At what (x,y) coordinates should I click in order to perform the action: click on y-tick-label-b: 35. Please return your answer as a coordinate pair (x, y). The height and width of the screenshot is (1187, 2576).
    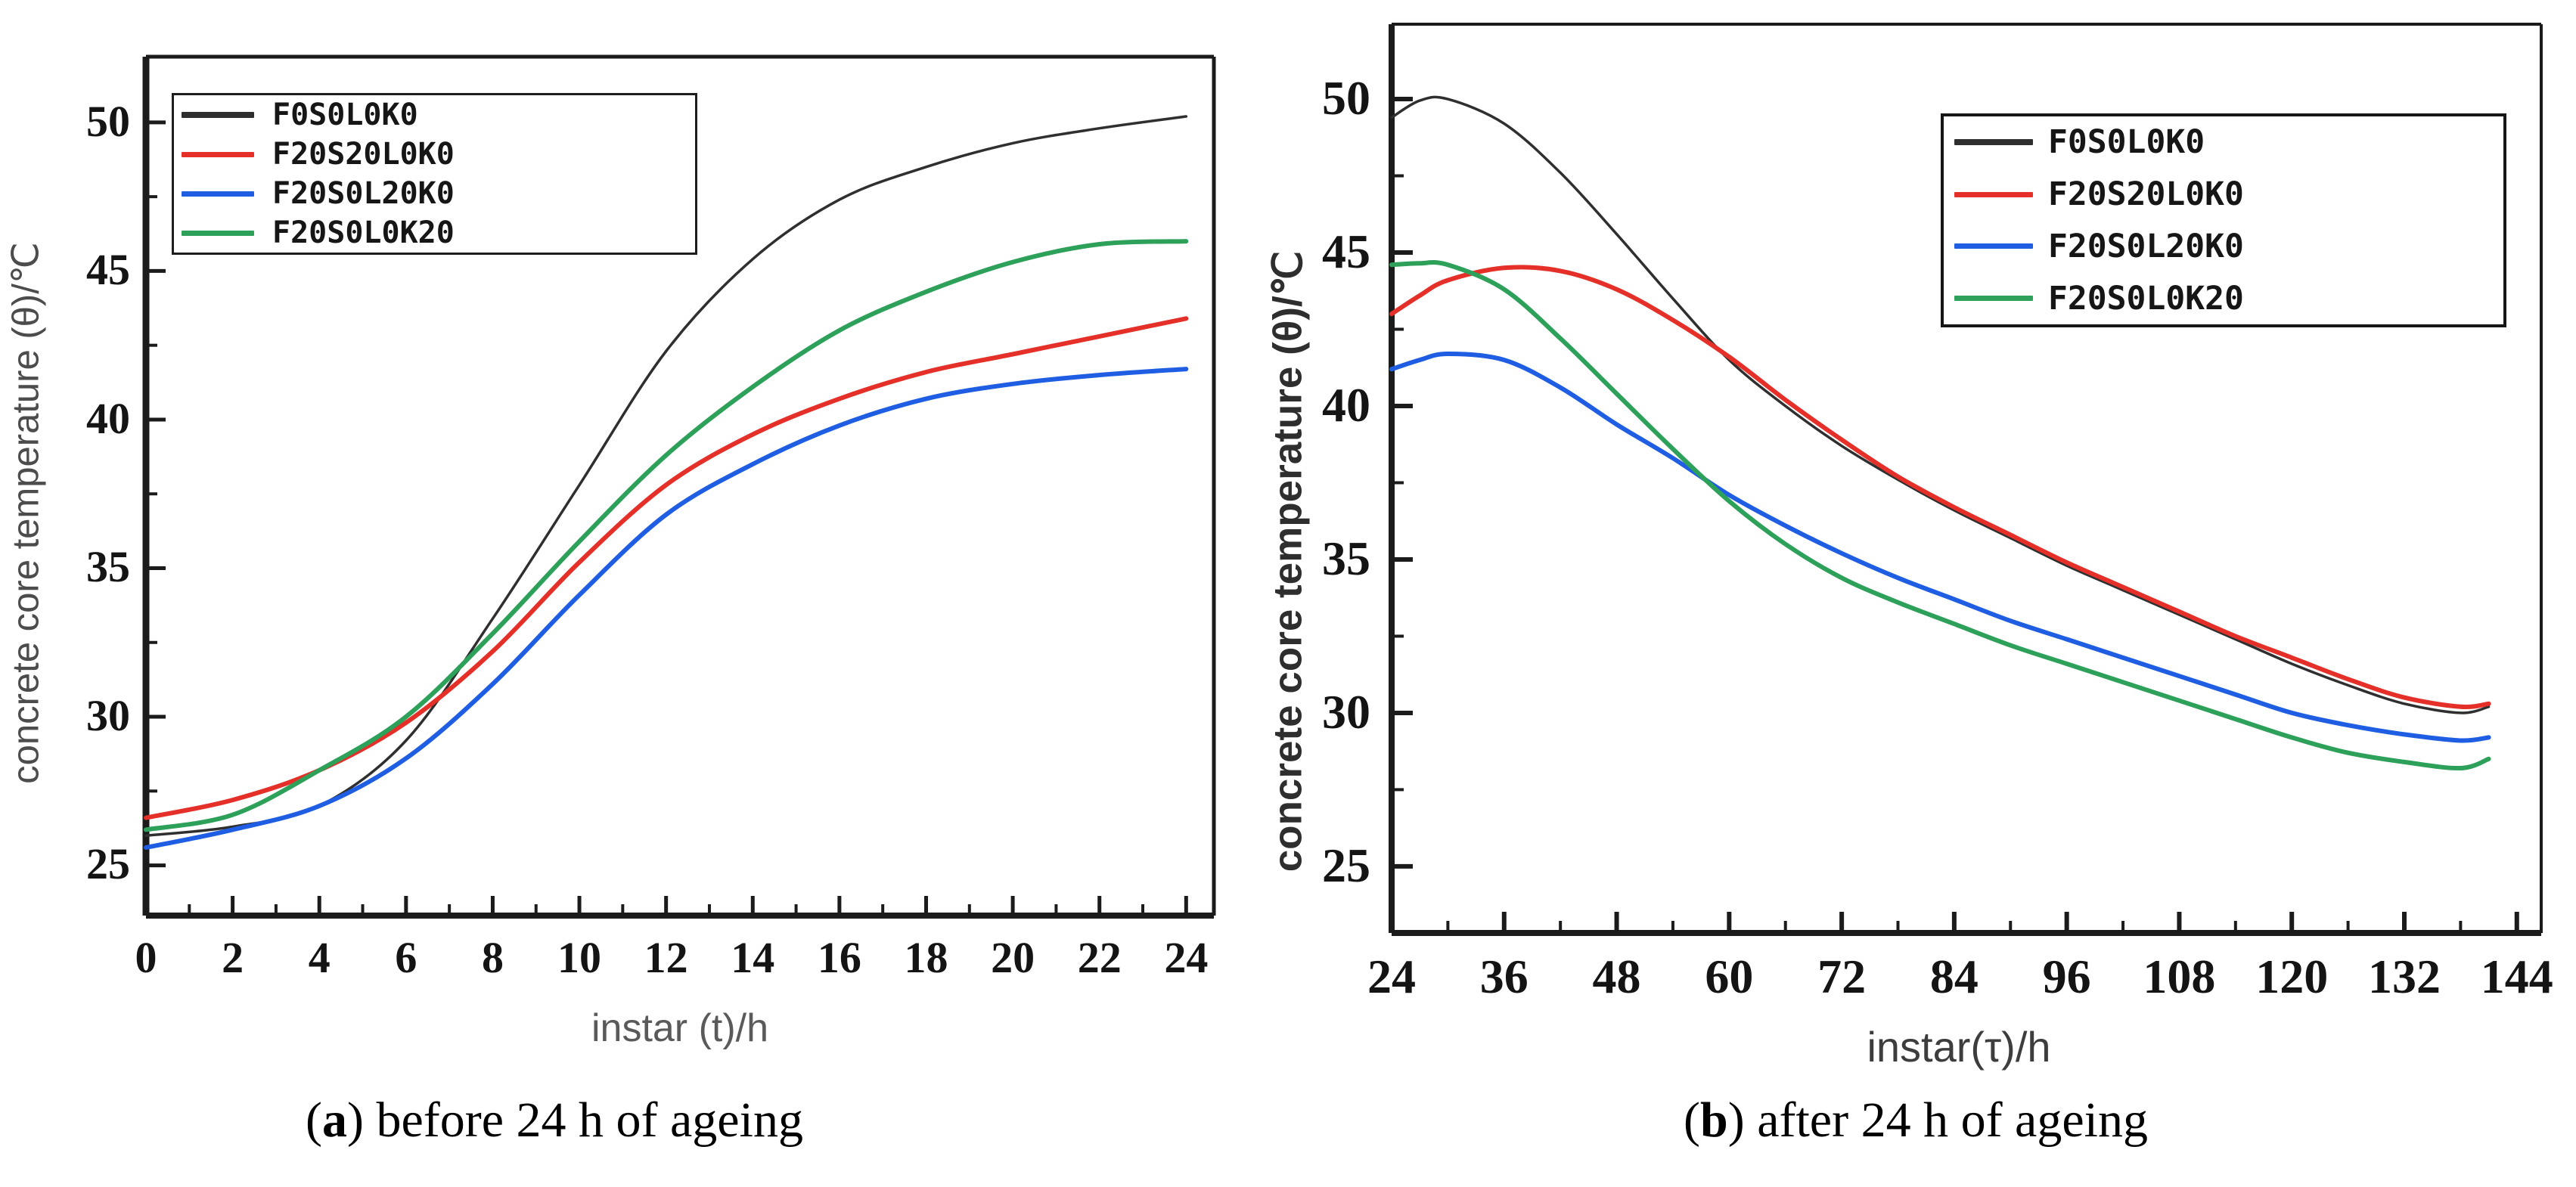
    Looking at the image, I should click on (1346, 558).